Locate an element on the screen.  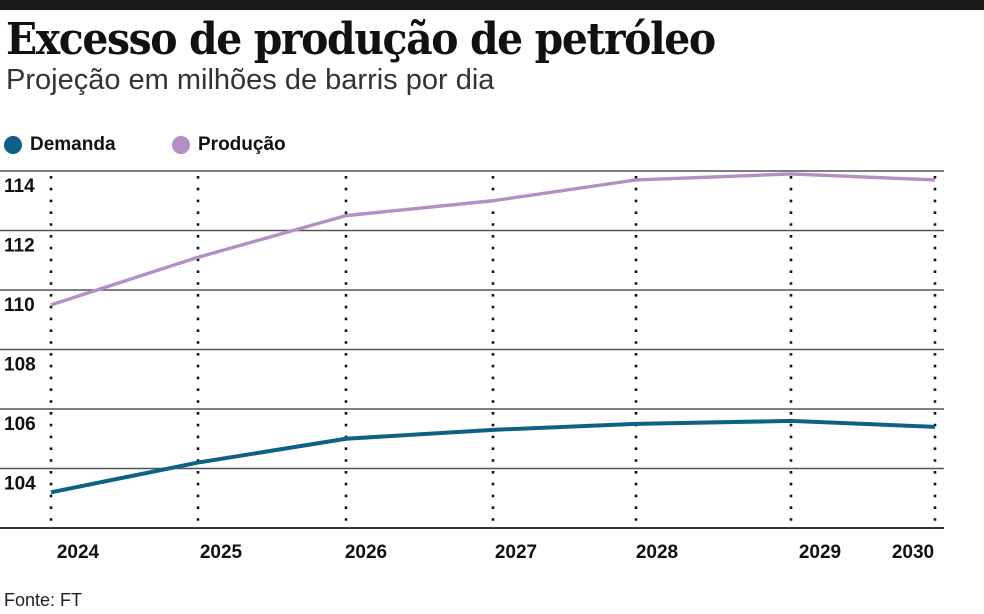
top-bar is located at coordinates (492, 5).